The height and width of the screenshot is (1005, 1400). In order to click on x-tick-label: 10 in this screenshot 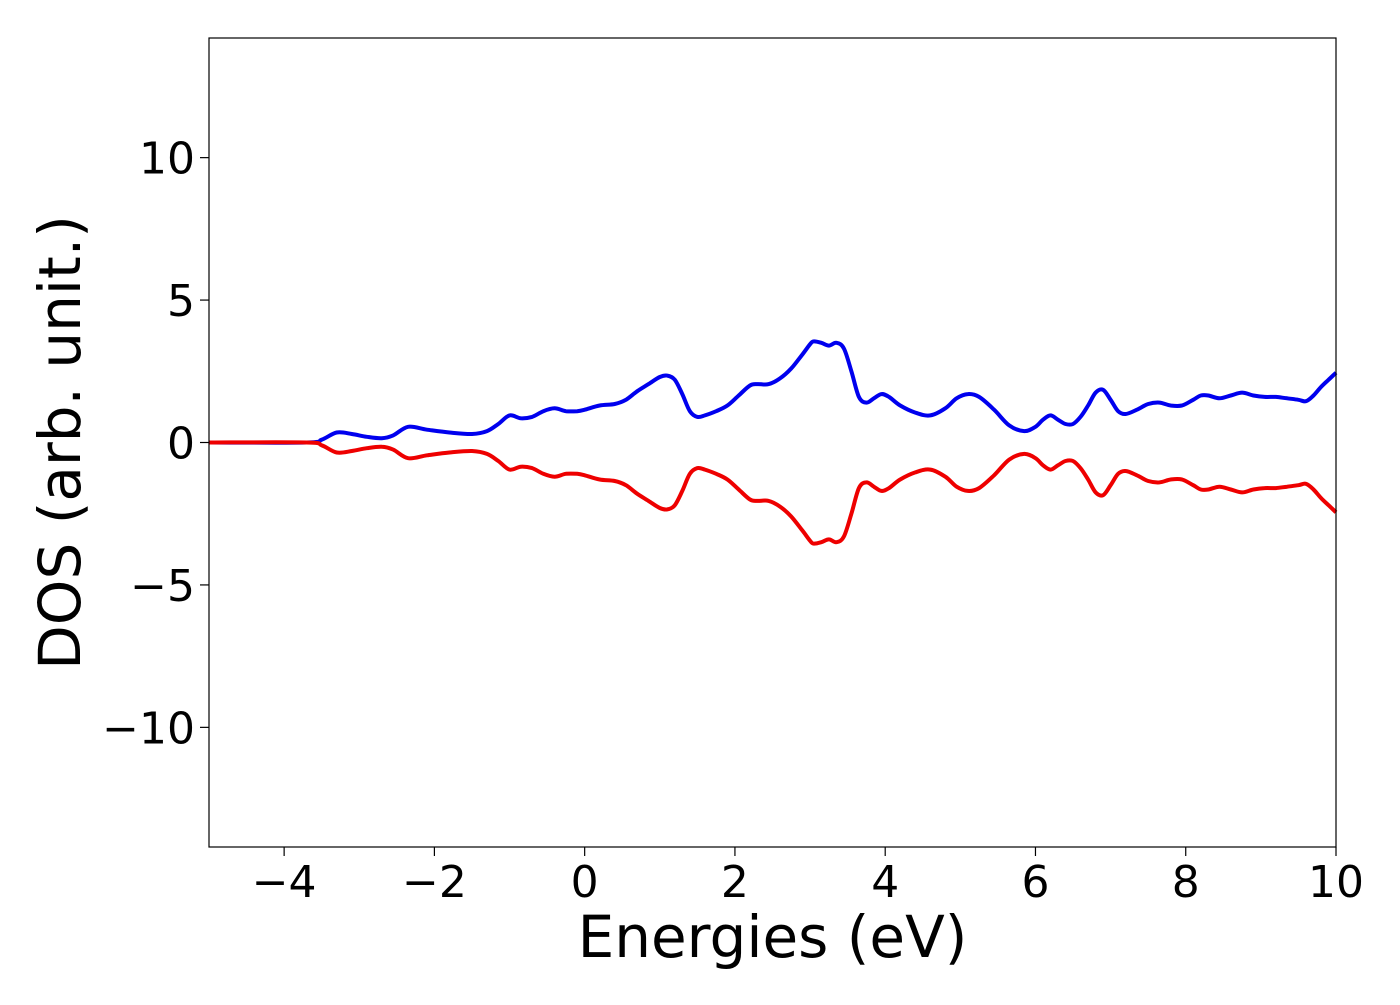, I will do `click(1336, 882)`.